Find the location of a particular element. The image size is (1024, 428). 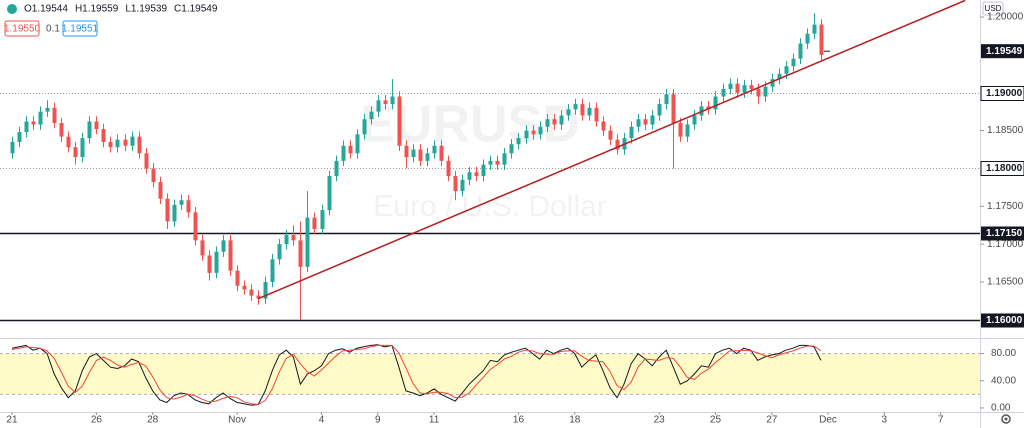

x-tick-label: Nov is located at coordinates (237, 420).